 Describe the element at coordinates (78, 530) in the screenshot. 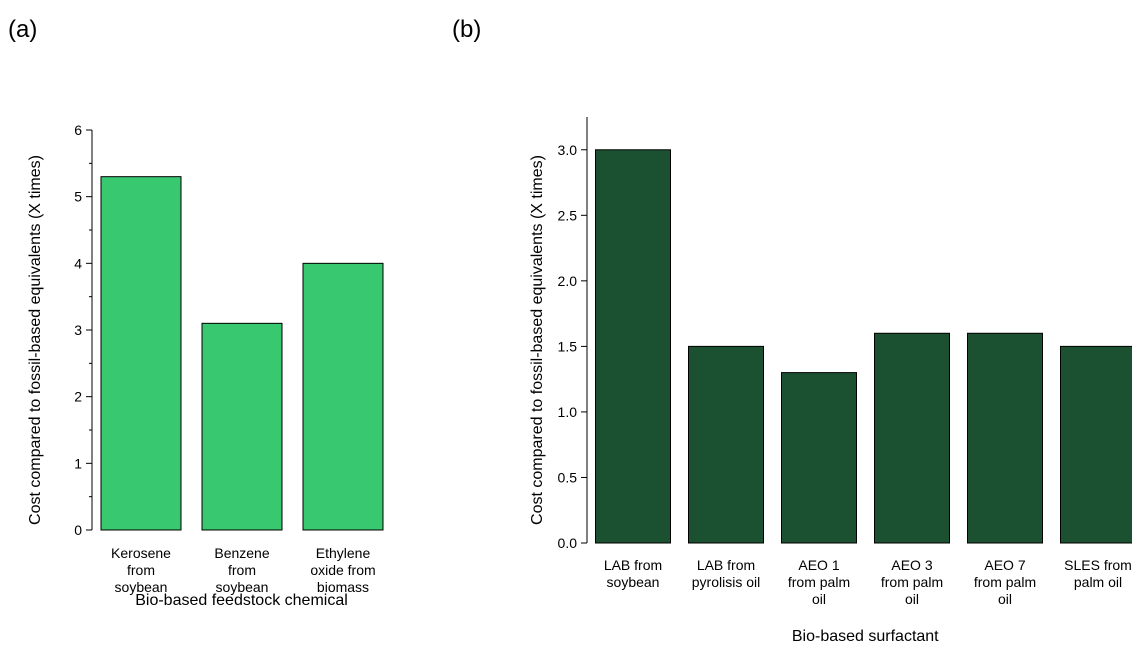

I see `y-tick-label: 0` at that location.